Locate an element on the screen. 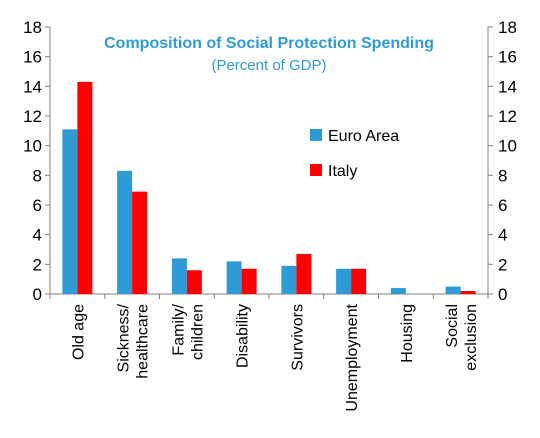 This screenshot has width=540, height=438. y-tick-label-right: 8 is located at coordinates (502, 175).